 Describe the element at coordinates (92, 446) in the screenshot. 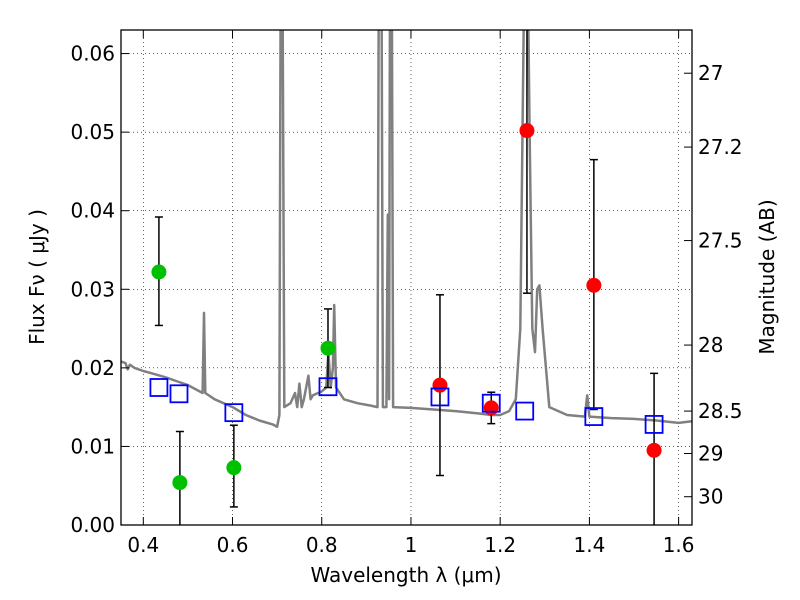

I see `y-tick-label: 0.01` at that location.